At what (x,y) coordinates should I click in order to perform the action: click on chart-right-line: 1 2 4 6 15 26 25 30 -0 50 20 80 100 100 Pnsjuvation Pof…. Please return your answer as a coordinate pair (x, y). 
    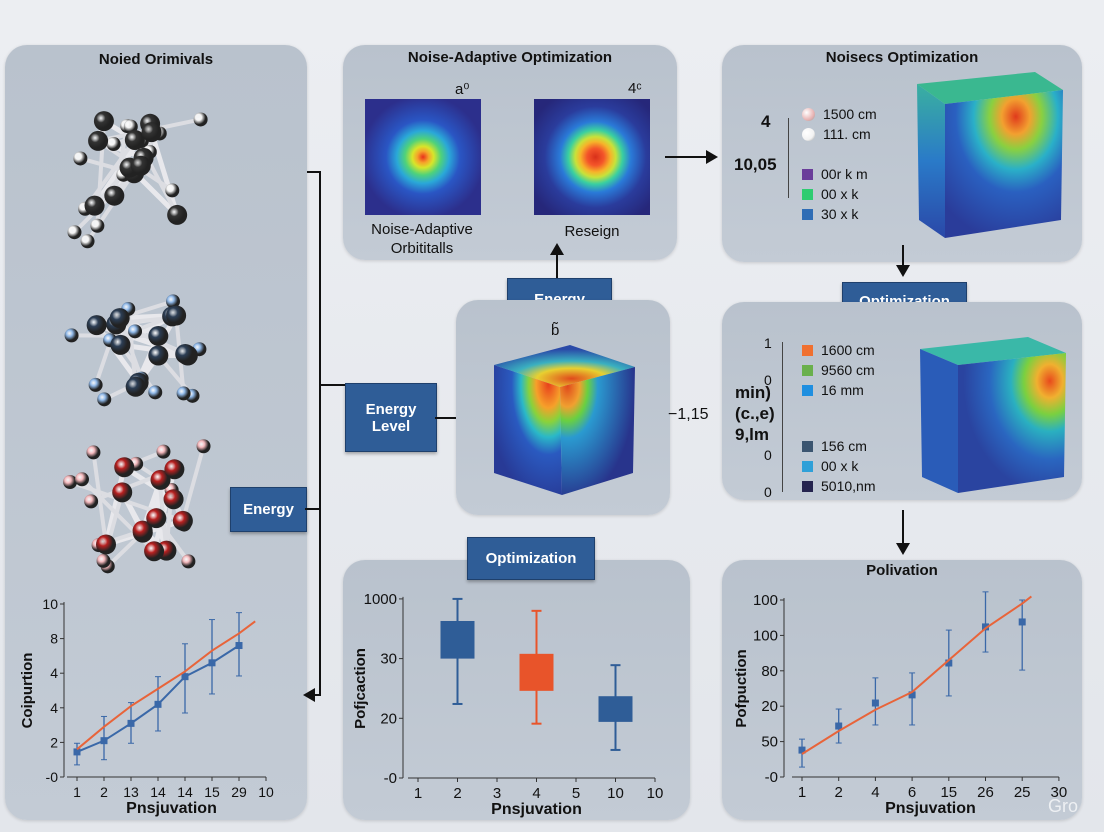
    Looking at the image, I should click on (900, 704).